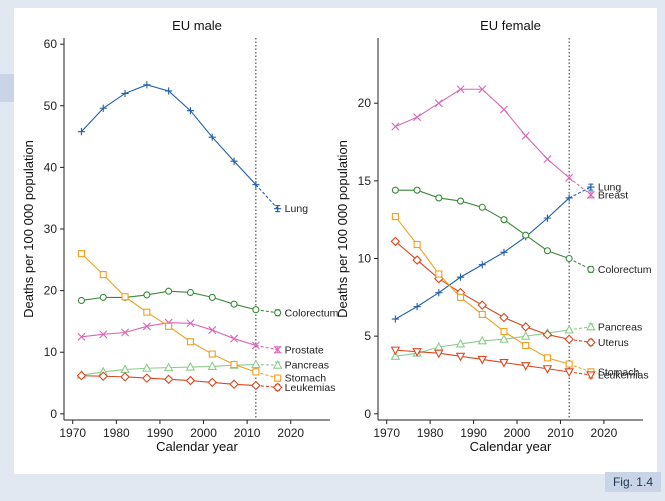  I want to click on panel-title: EU female, so click(510, 25).